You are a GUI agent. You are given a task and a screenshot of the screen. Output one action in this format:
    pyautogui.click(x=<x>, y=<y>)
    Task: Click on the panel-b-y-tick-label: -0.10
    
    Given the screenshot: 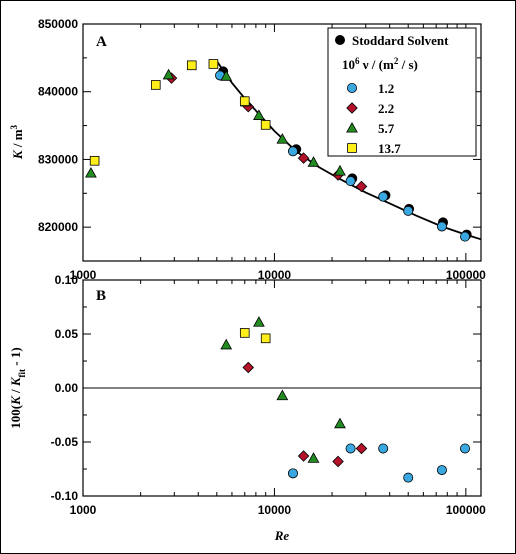 What is the action you would take?
    pyautogui.click(x=65, y=496)
    